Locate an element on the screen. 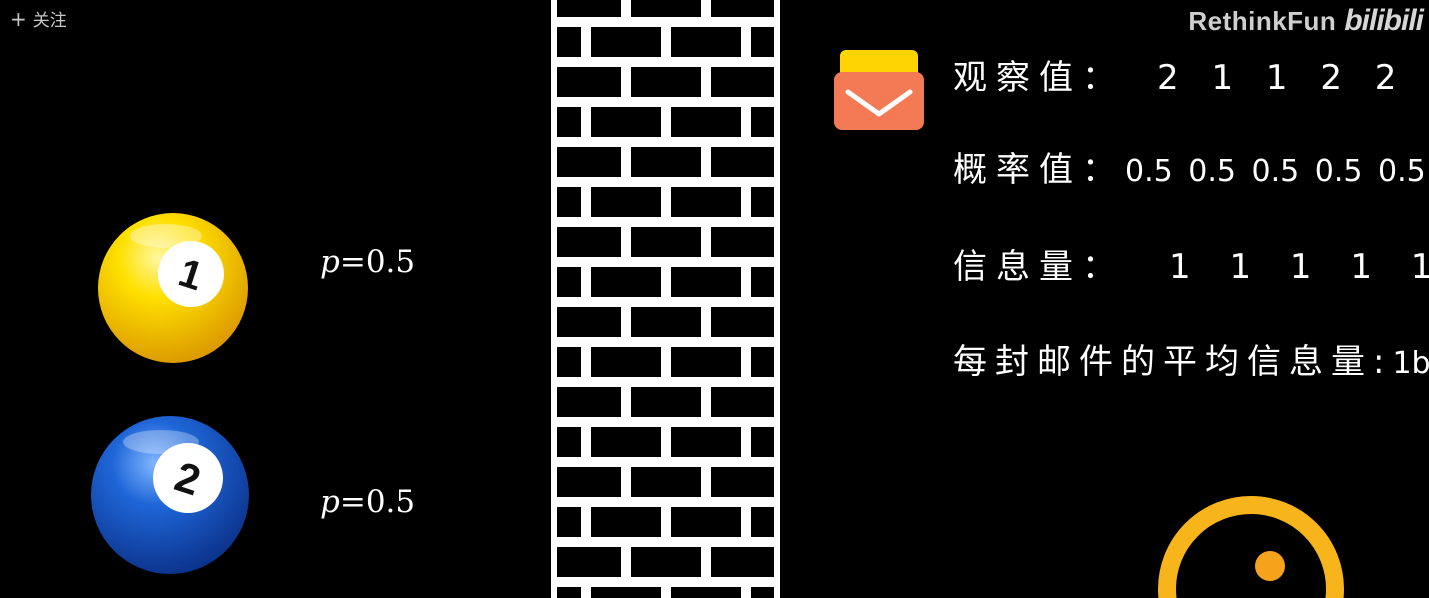 The height and width of the screenshot is (598, 1429). ball-2: 2 is located at coordinates (170, 495).